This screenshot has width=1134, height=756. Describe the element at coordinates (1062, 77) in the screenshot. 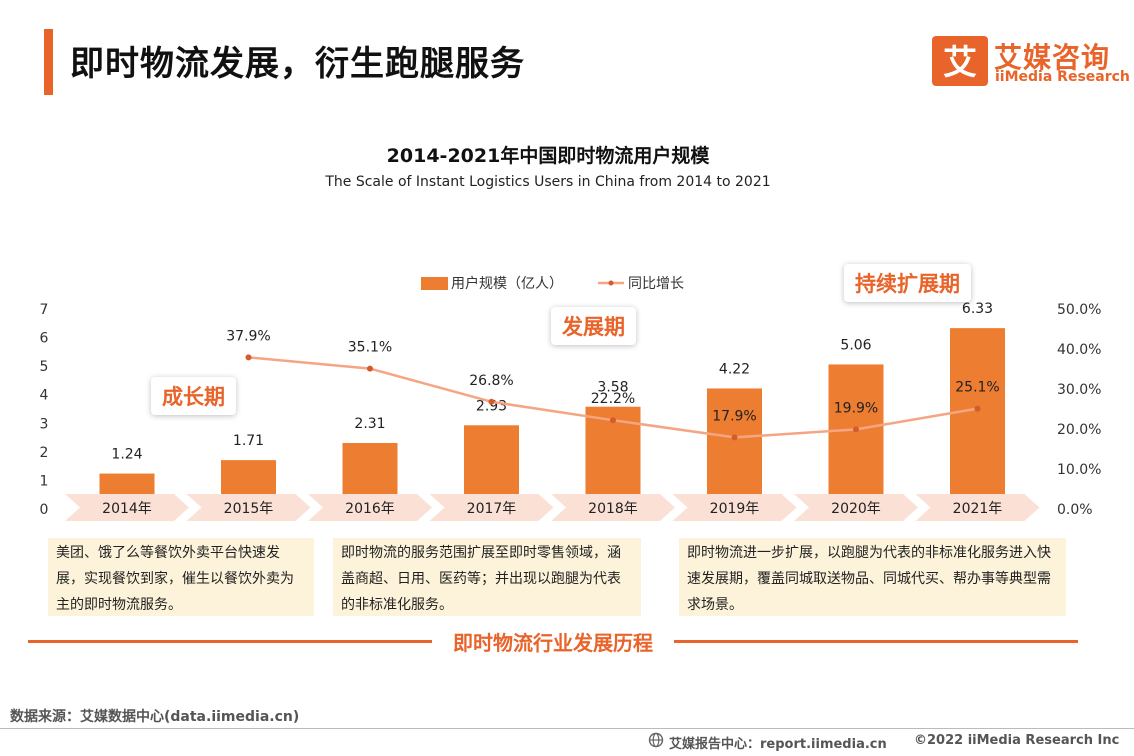

I see `brand-name-en: iiMedia Research` at that location.